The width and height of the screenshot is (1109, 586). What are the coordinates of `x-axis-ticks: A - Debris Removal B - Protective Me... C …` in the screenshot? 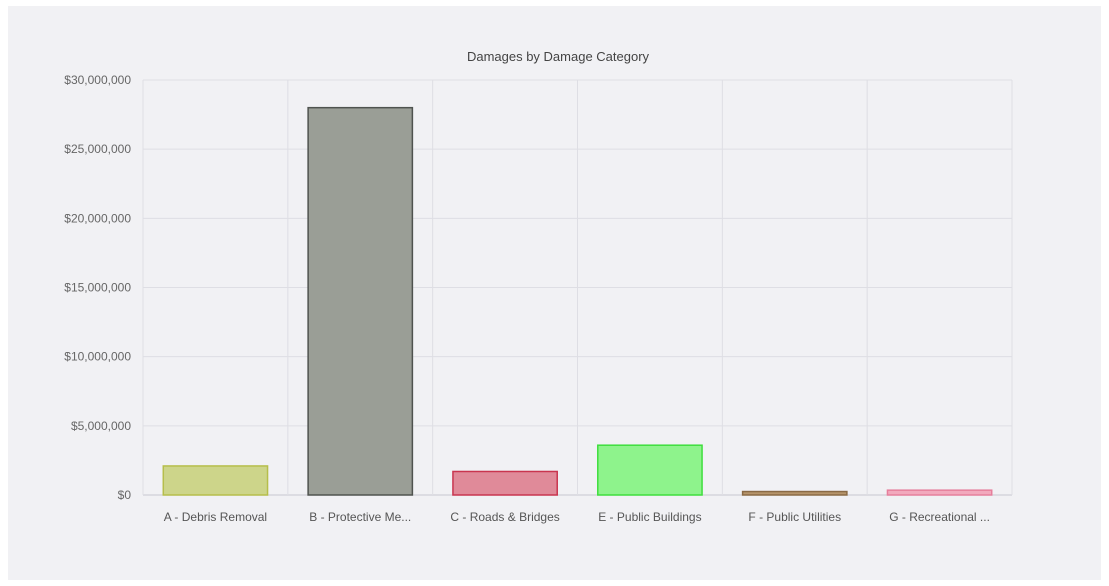 It's located at (577, 517).